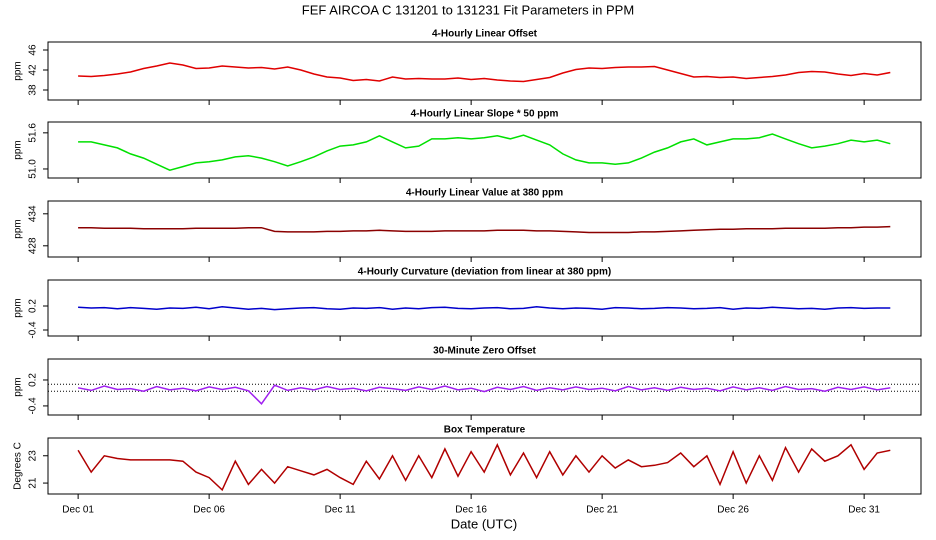 The width and height of the screenshot is (936, 540). What do you see at coordinates (33, 245) in the screenshot?
I see `y-tick-label: 428` at bounding box center [33, 245].